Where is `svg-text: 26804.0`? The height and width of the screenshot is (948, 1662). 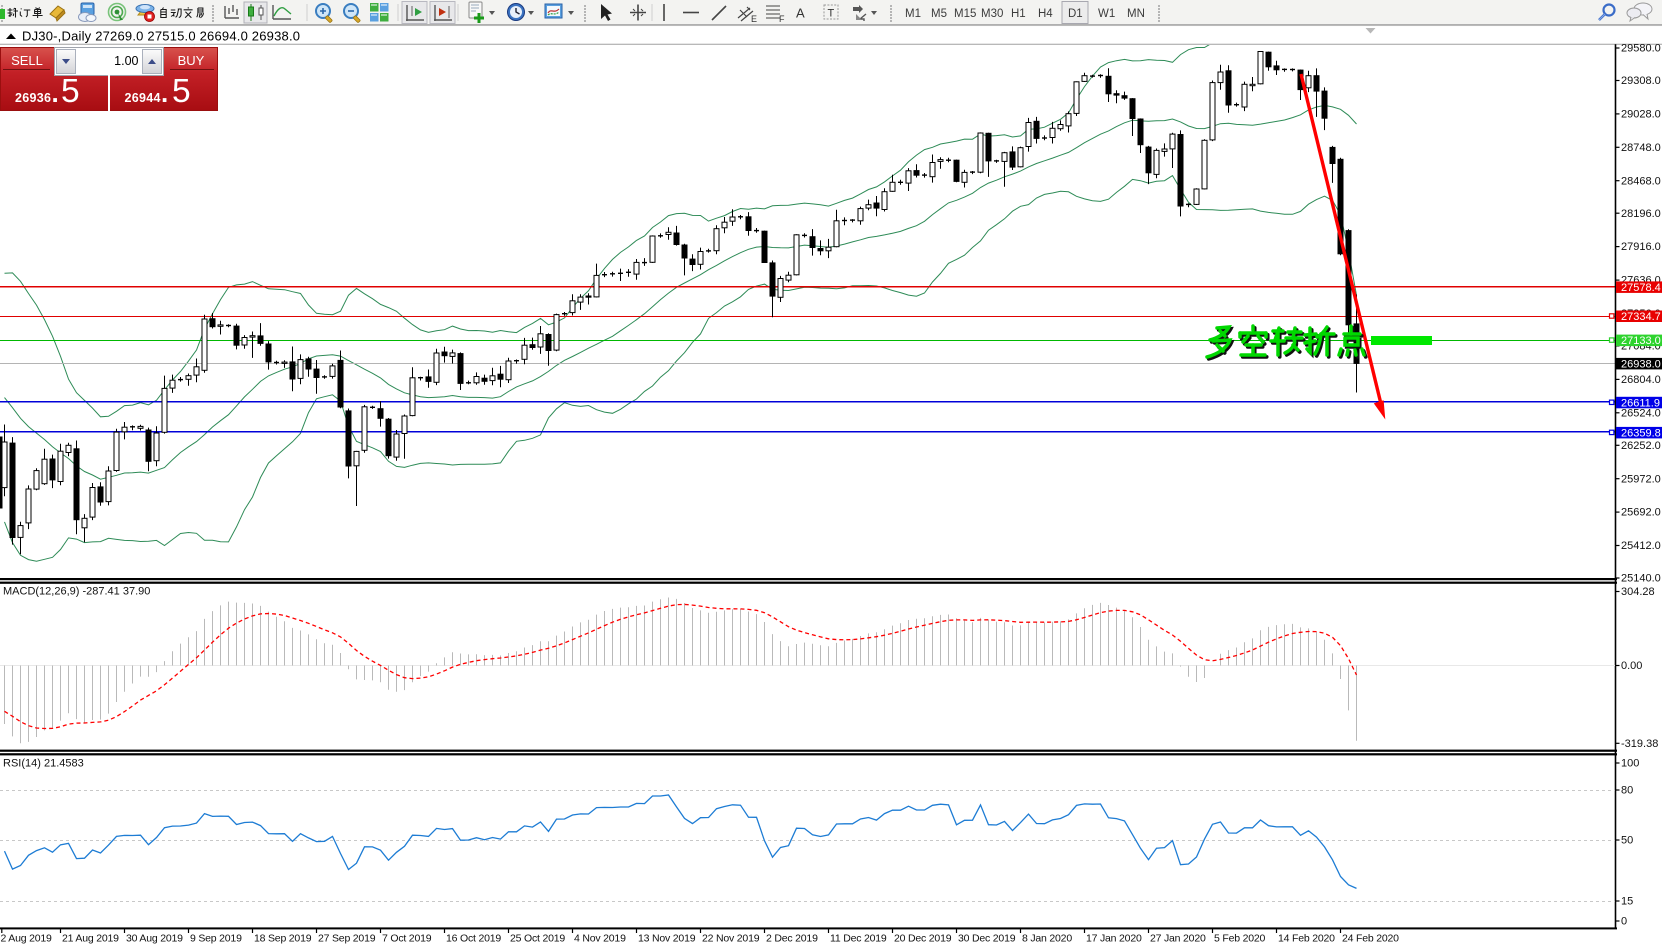 svg-text: 26804.0 is located at coordinates (1641, 380).